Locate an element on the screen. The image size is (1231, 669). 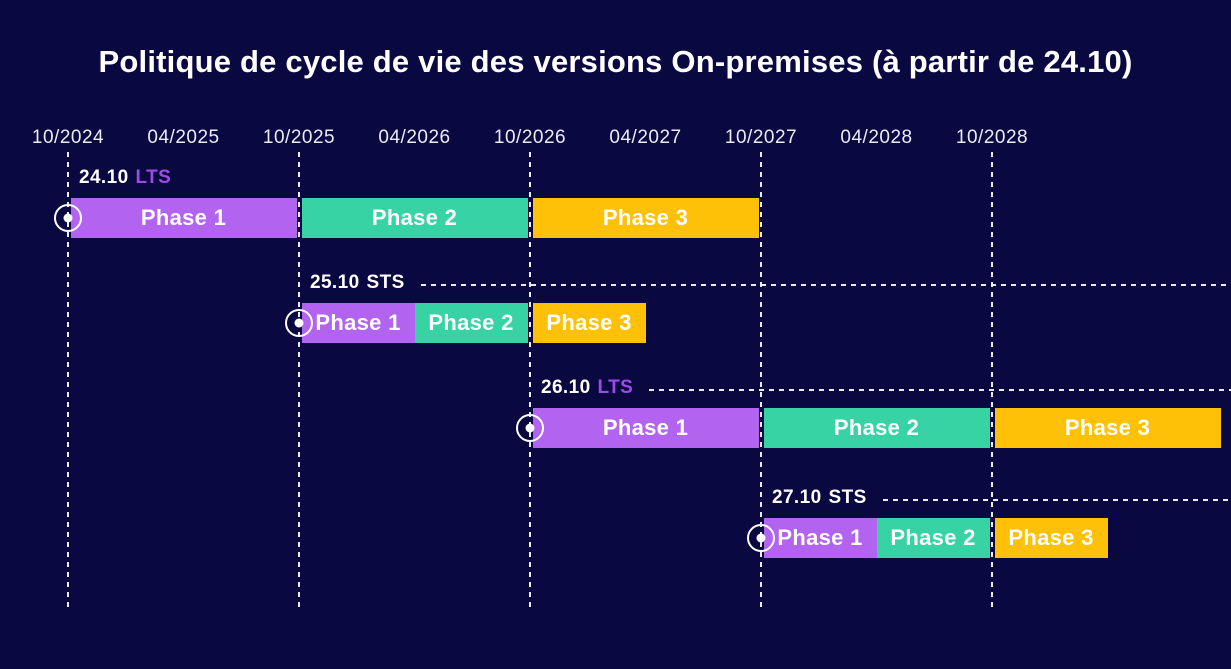
axis-tick: 04/2025 is located at coordinates (183, 137).